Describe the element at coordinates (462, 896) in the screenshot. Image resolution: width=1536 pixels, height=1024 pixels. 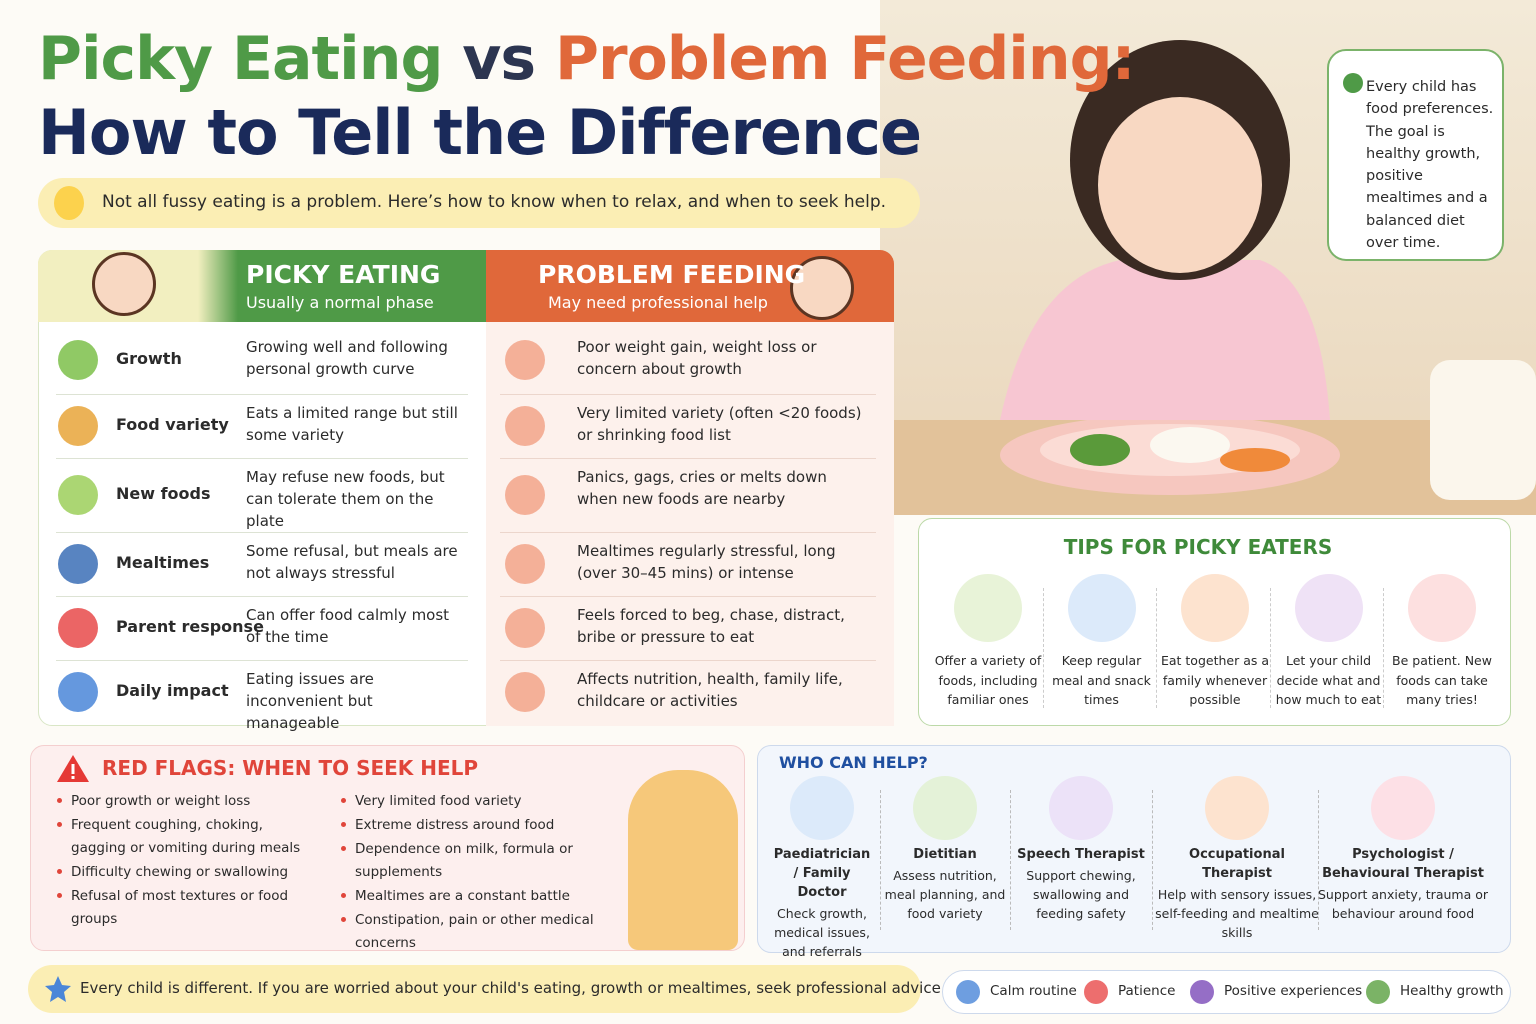
I see `red-flag-item: Mealtimes are a constant battle` at that location.